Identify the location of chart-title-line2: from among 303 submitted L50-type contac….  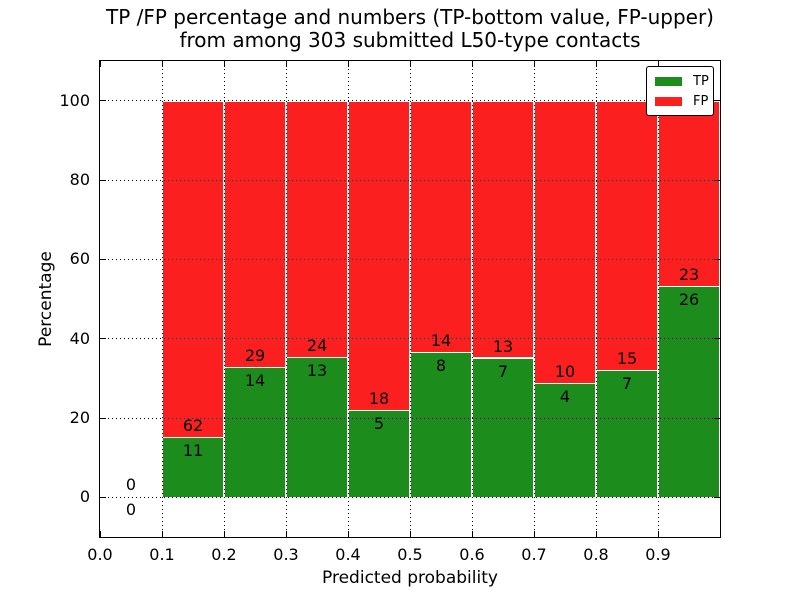
(410, 40).